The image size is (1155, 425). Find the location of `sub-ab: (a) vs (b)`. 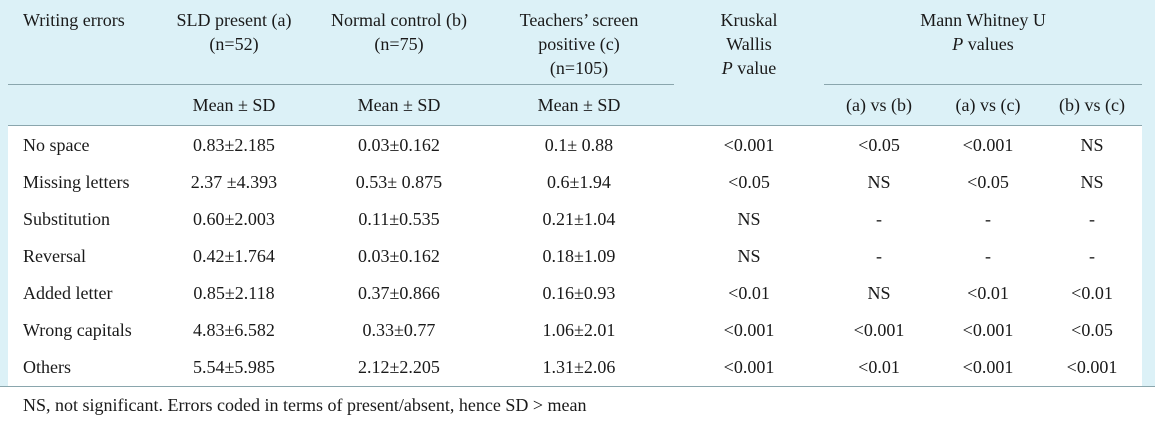

sub-ab: (a) vs (b) is located at coordinates (879, 105).